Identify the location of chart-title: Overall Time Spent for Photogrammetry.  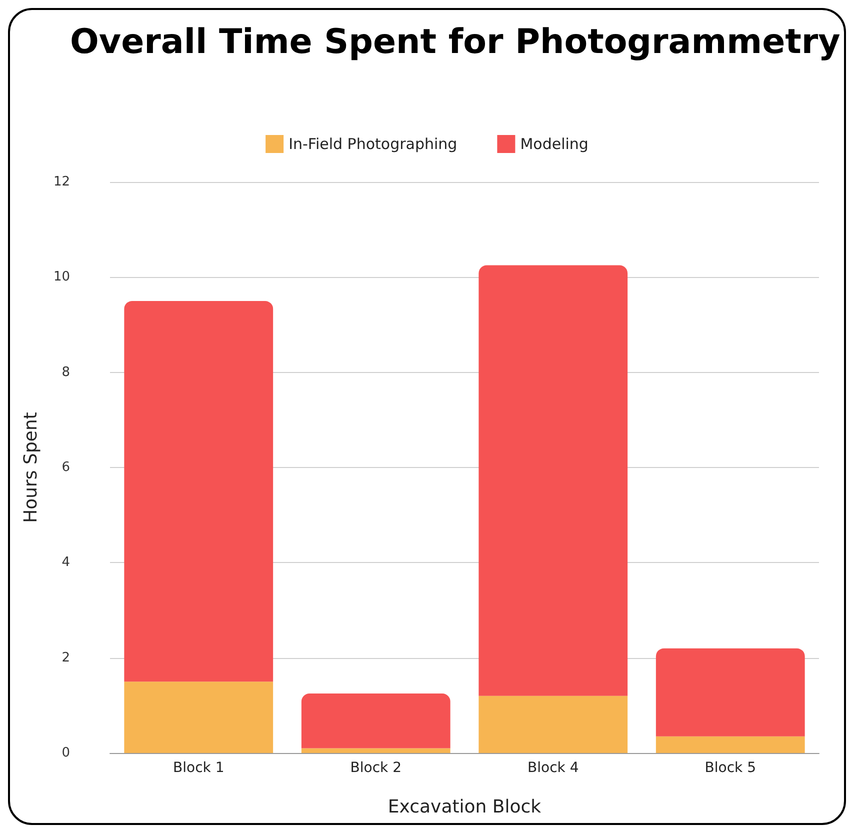
(455, 42).